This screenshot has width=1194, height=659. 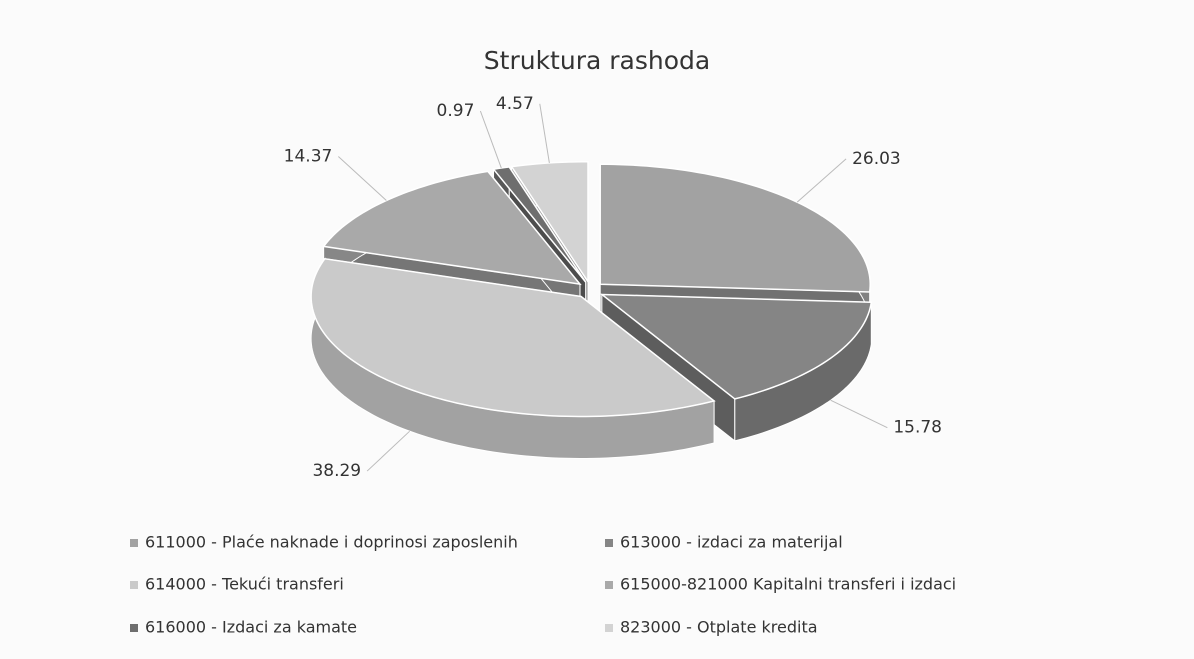 What do you see at coordinates (251, 627) in the screenshot?
I see `legend-label: 616000 - Izdaci za kamate` at bounding box center [251, 627].